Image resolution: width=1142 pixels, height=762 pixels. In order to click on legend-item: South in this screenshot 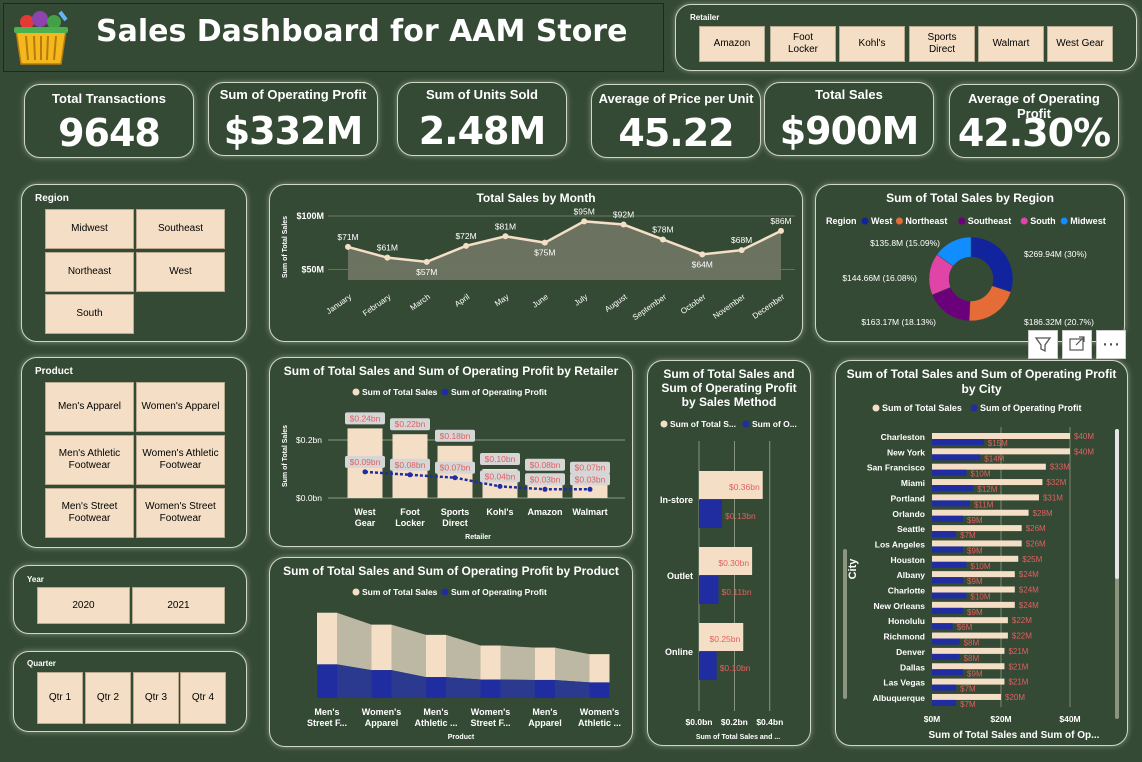, I will do `click(1043, 221)`.